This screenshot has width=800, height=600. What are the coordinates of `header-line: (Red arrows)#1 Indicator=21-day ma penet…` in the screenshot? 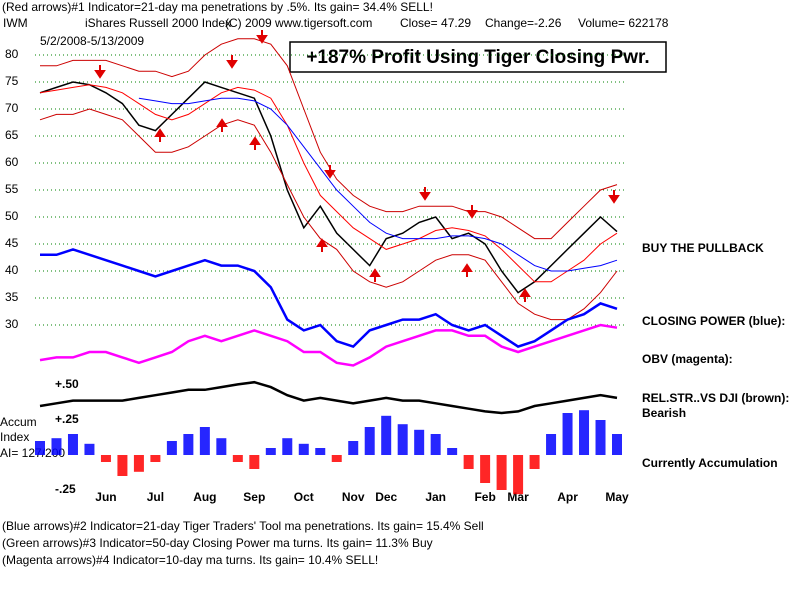 It's located at (217, 7).